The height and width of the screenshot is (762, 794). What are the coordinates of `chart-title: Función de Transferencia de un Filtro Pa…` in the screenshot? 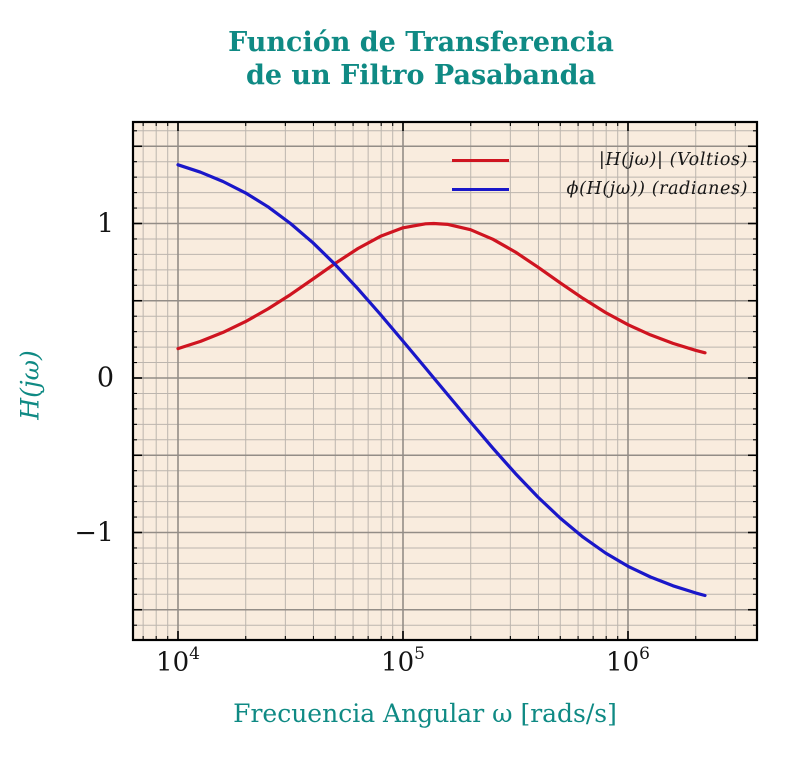 It's located at (421, 59).